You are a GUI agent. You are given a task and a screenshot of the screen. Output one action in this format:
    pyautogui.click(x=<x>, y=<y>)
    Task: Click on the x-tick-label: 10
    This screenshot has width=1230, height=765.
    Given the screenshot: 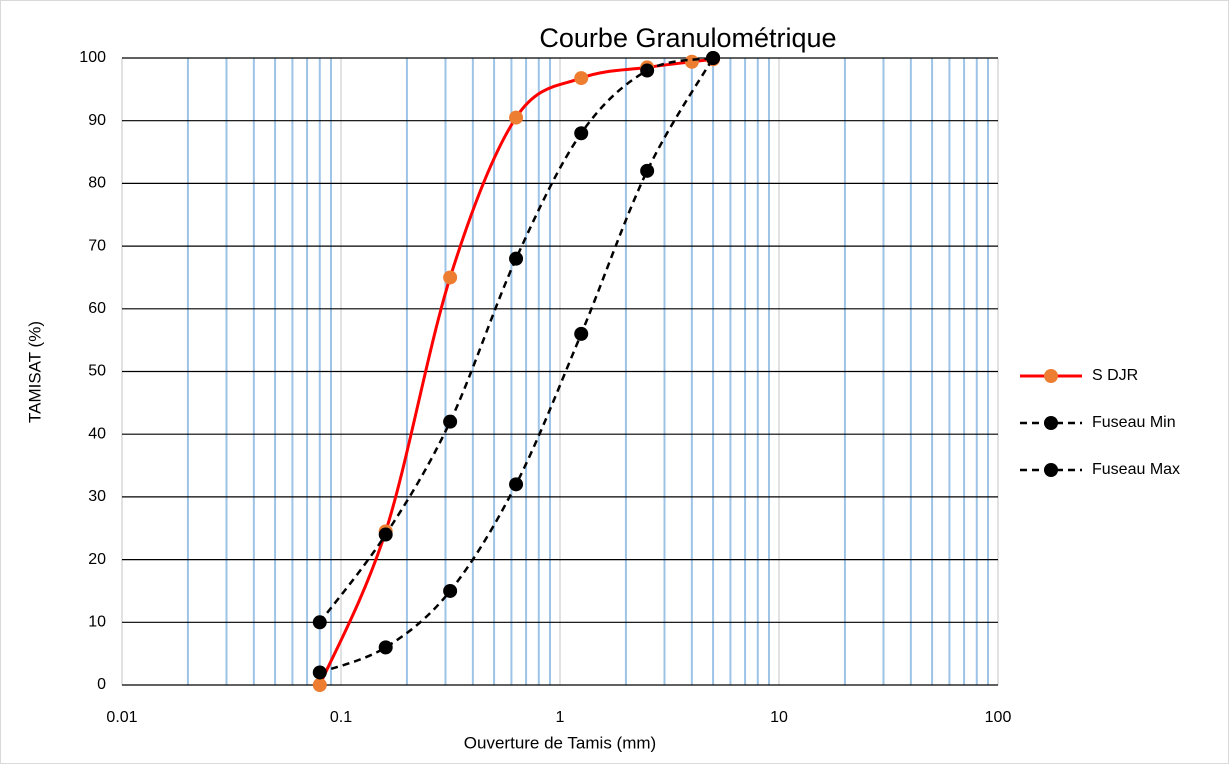 What is the action you would take?
    pyautogui.click(x=779, y=717)
    